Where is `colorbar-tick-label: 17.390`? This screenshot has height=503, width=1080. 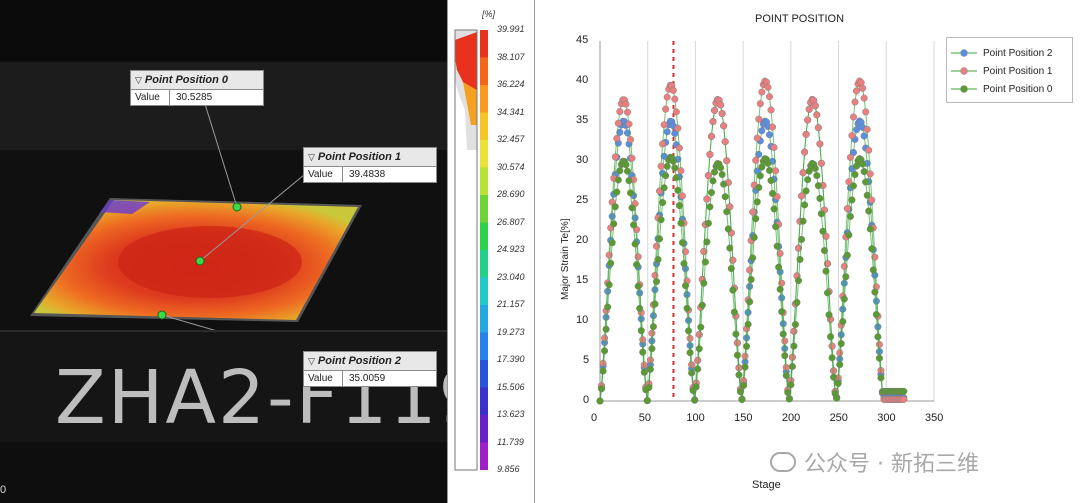
colorbar-tick-label: 17.390 is located at coordinates (511, 359).